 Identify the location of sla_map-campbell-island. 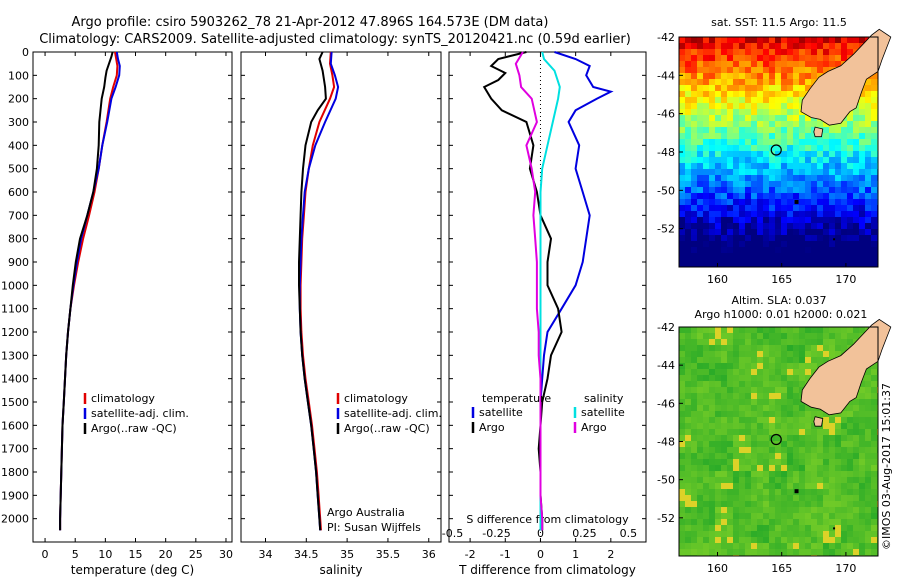
(834, 528).